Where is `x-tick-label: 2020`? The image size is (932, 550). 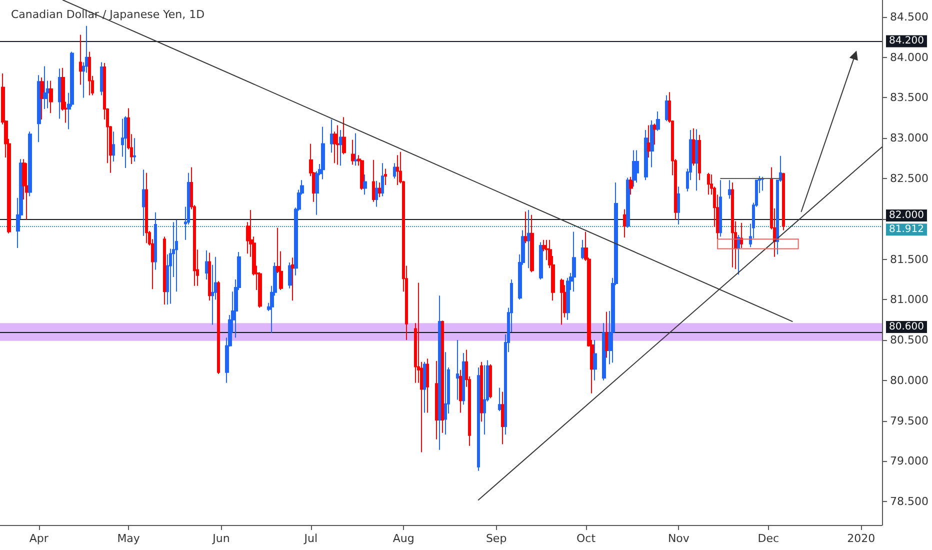
x-tick-label: 2020 is located at coordinates (861, 538).